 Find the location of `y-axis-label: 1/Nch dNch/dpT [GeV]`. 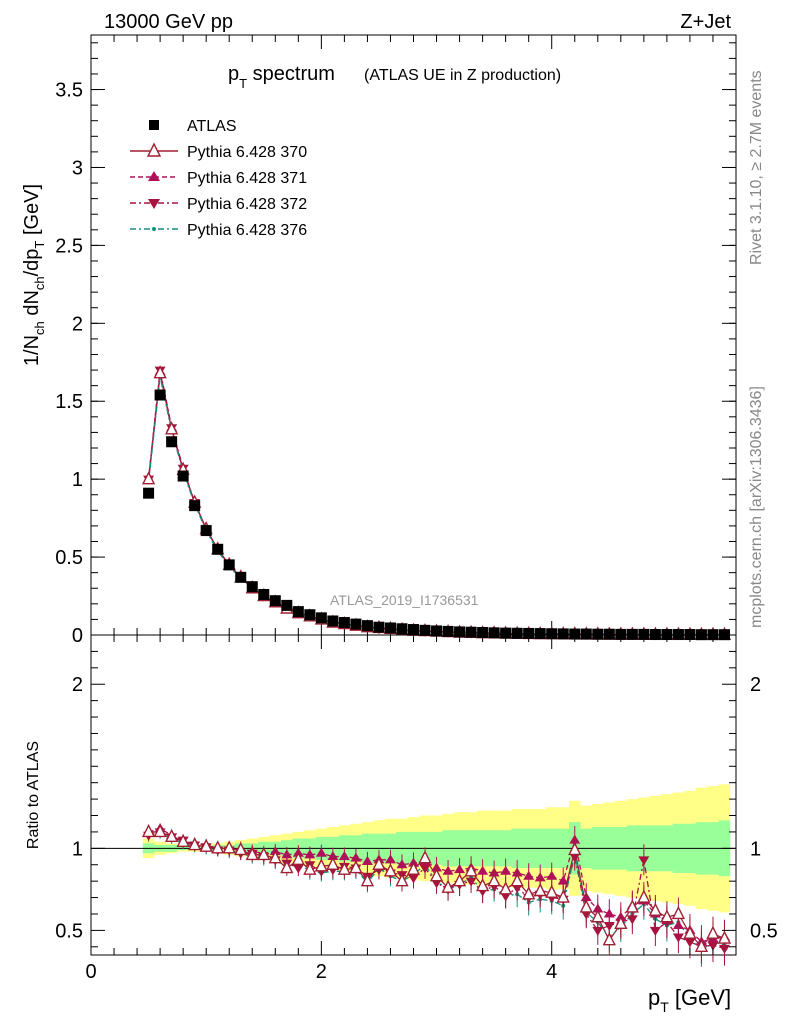

y-axis-label: 1/Nch dNch/dpT [GeV] is located at coordinates (34, 275).